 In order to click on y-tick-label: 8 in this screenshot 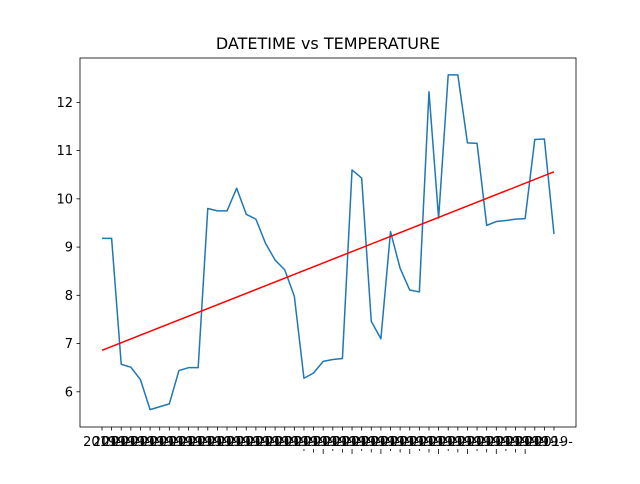, I will do `click(69, 296)`.